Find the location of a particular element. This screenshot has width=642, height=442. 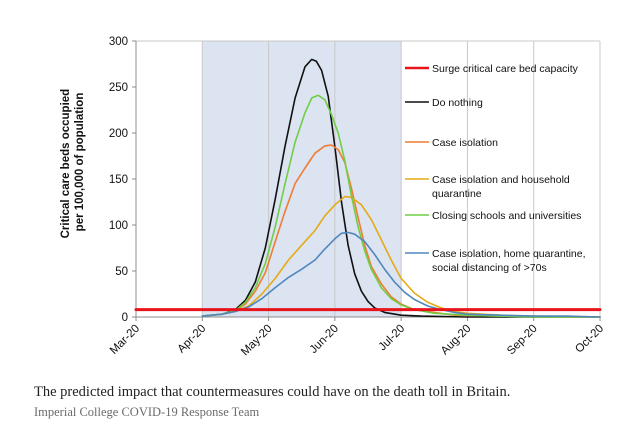

legend-label-case-isolation: Case isolation is located at coordinates (465, 143).